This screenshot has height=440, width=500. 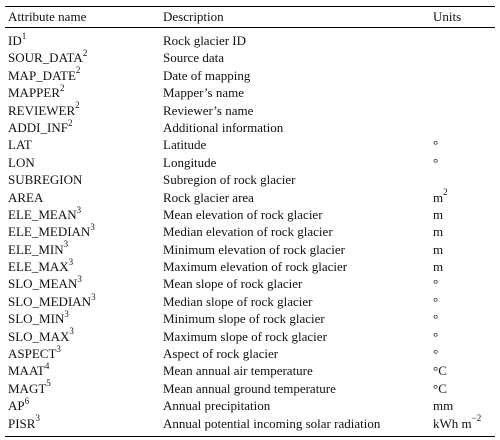 I want to click on attribute-name: LON, so click(x=21, y=162).